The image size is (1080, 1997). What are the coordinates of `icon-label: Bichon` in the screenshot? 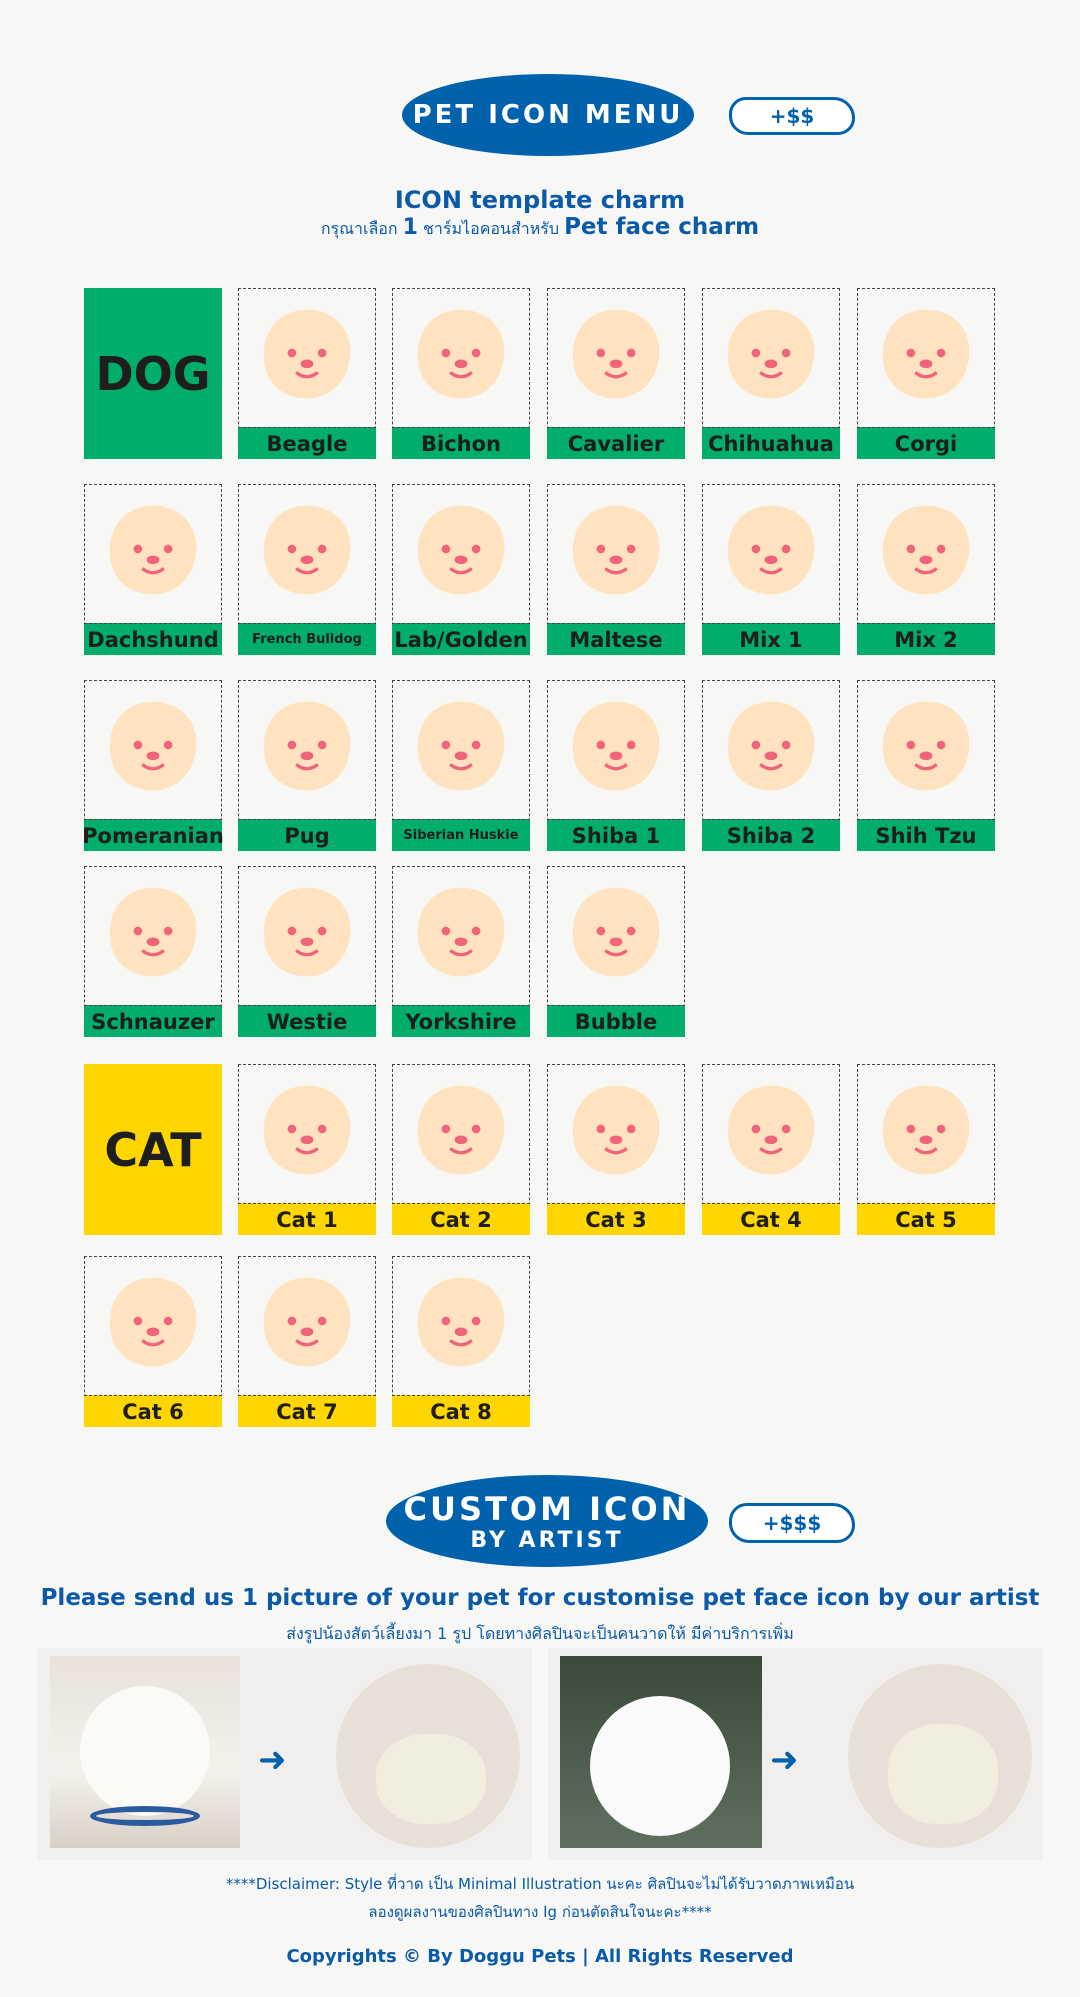 It's located at (461, 443).